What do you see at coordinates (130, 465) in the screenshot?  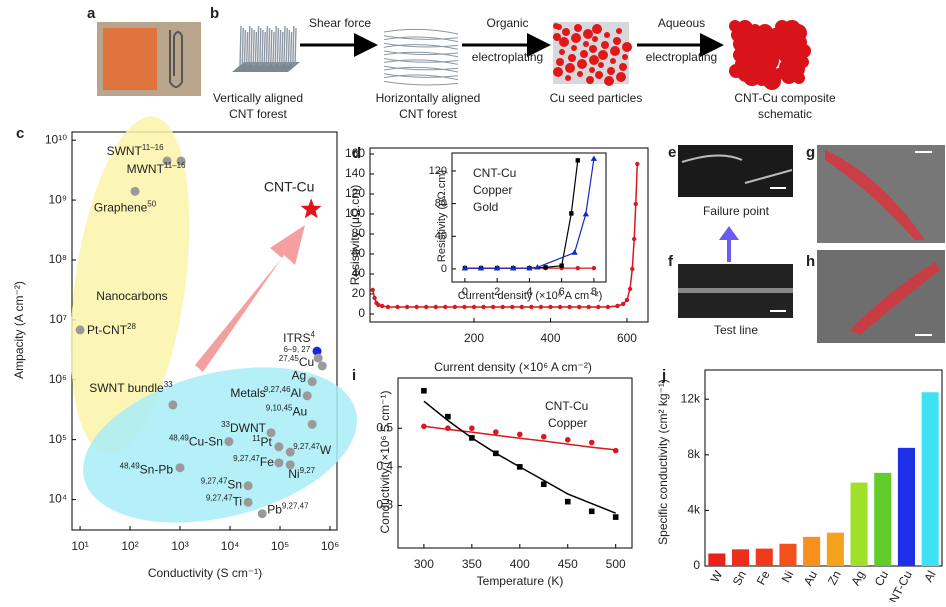 I see `point-ref: 48,49` at bounding box center [130, 465].